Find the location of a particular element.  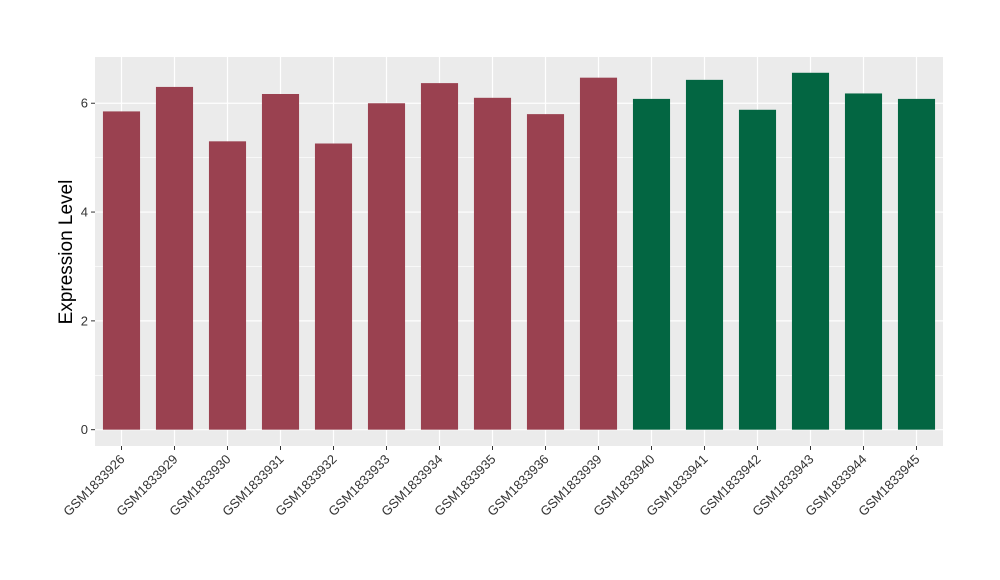

bar-GSM1833935 is located at coordinates (492, 263).